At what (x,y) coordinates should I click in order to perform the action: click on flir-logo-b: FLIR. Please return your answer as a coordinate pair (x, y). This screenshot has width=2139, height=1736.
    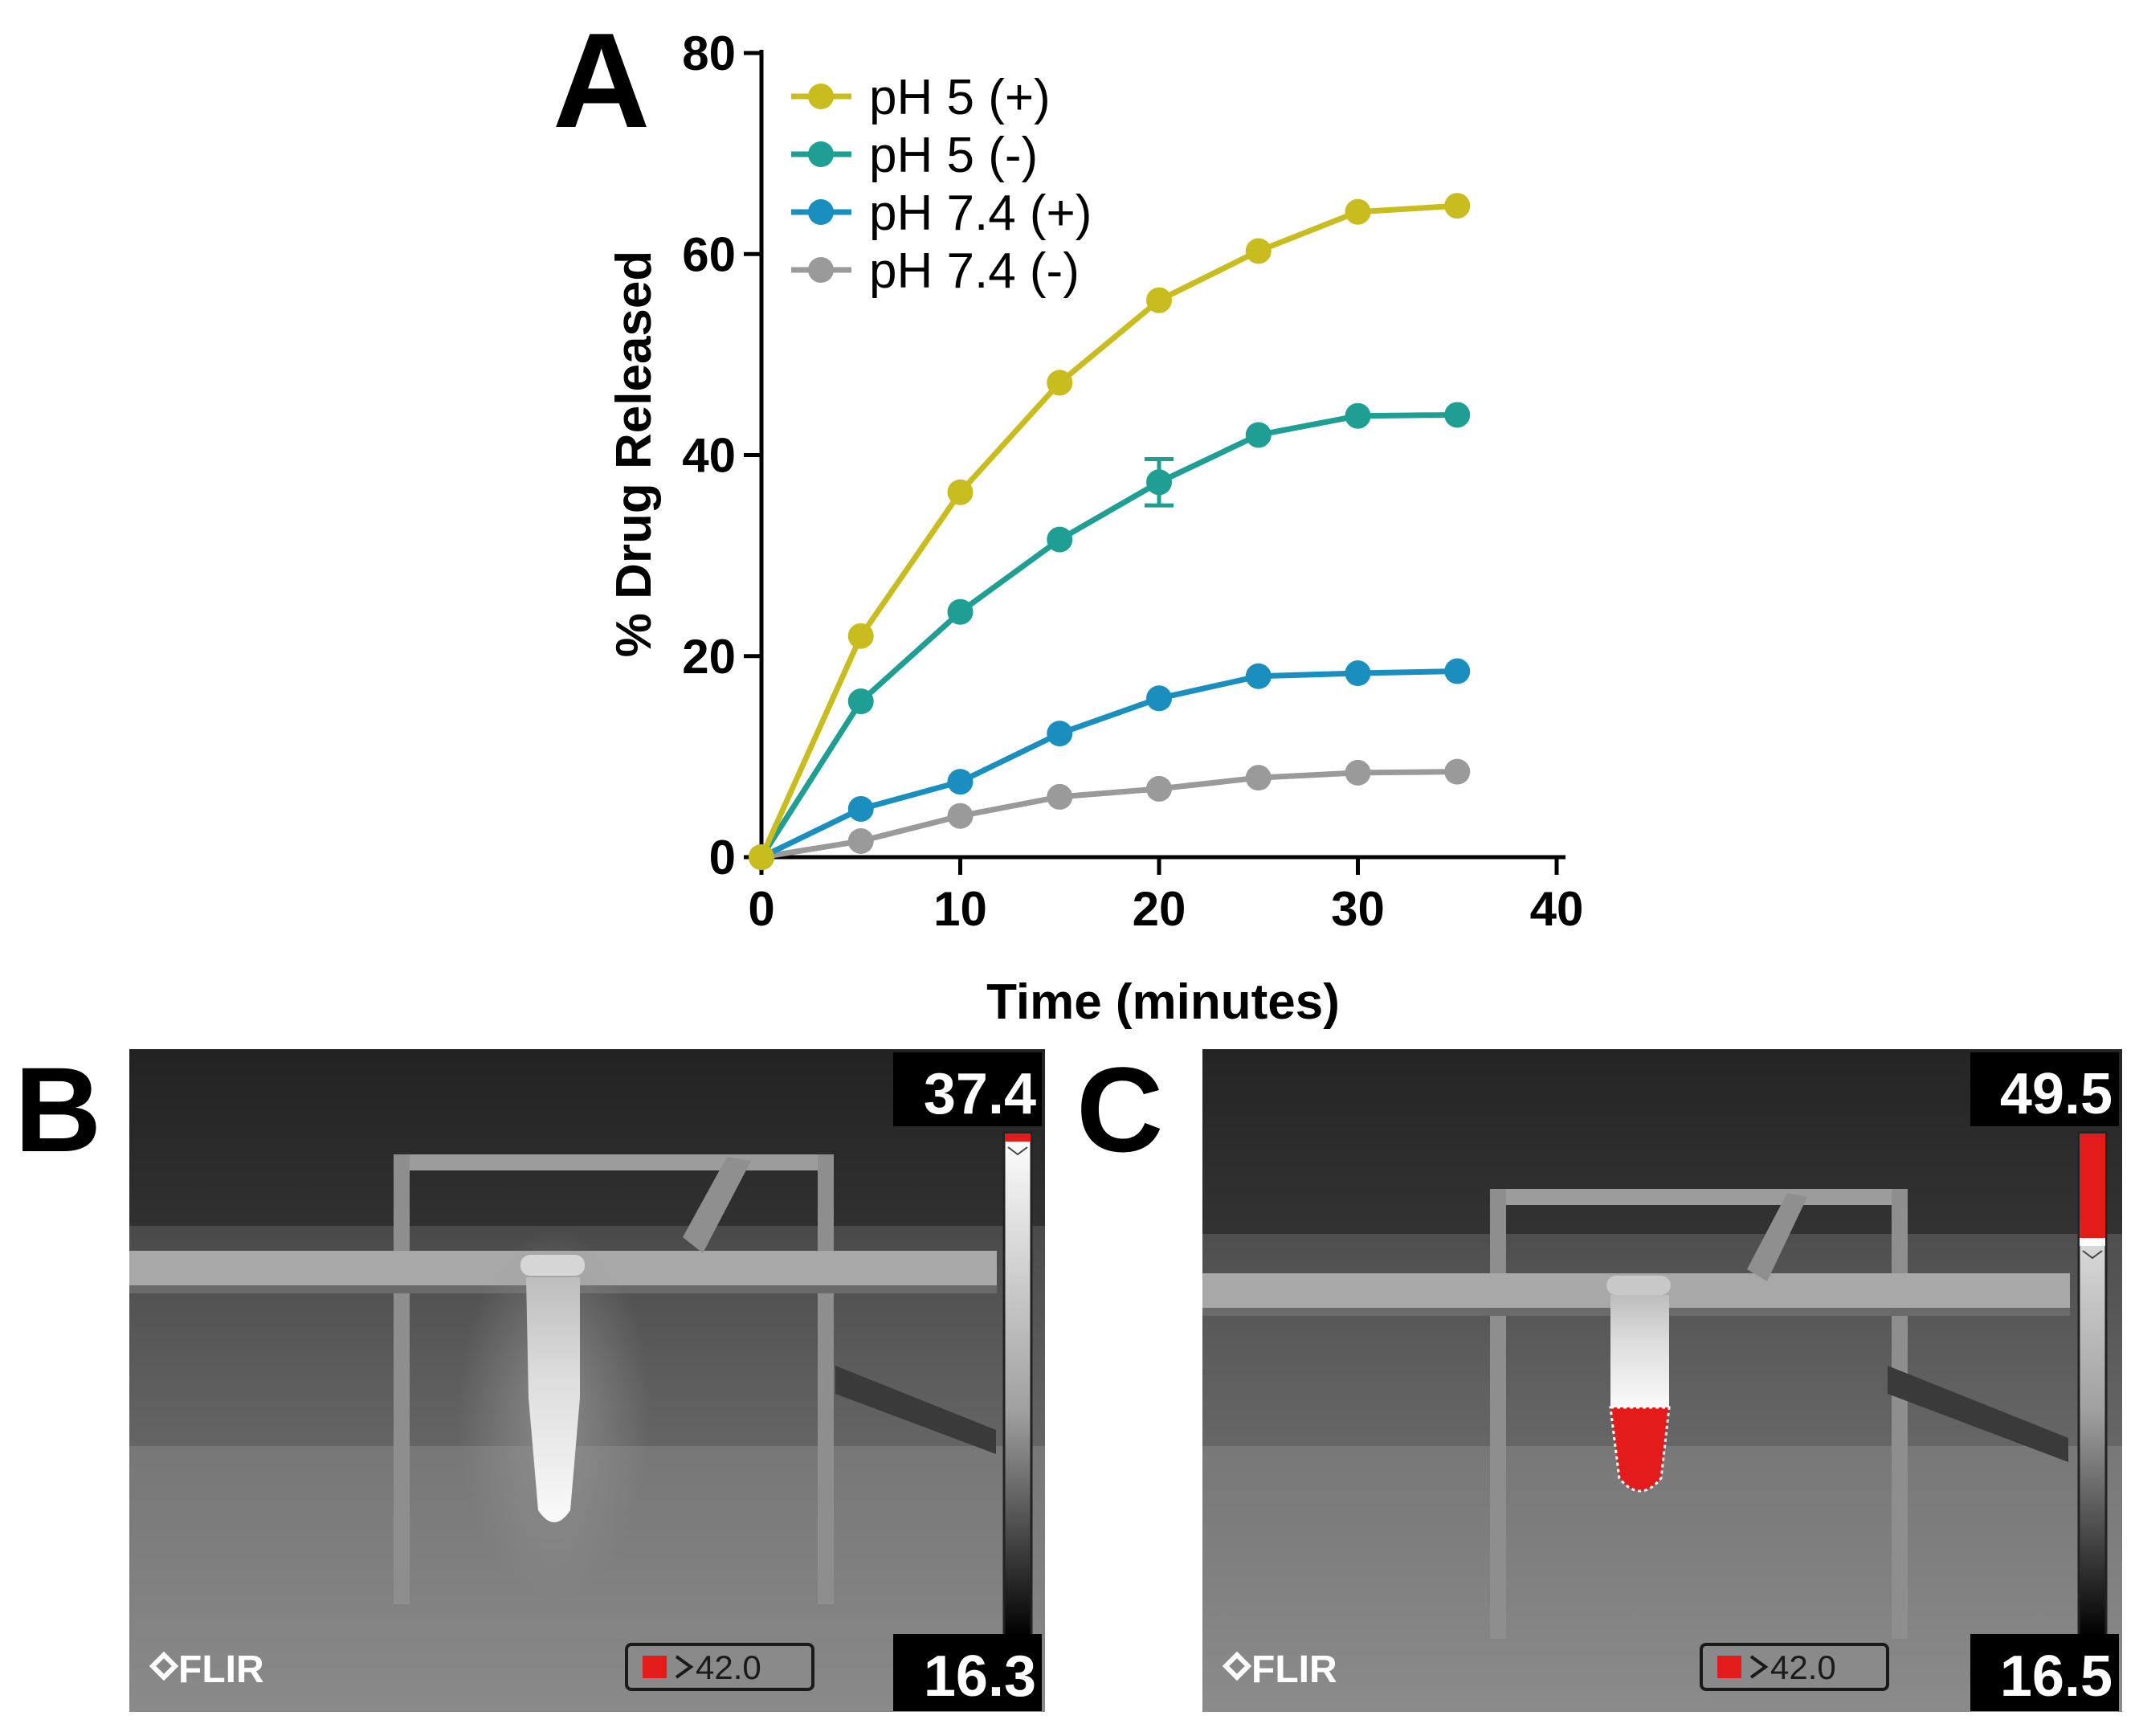
    Looking at the image, I should click on (206, 1669).